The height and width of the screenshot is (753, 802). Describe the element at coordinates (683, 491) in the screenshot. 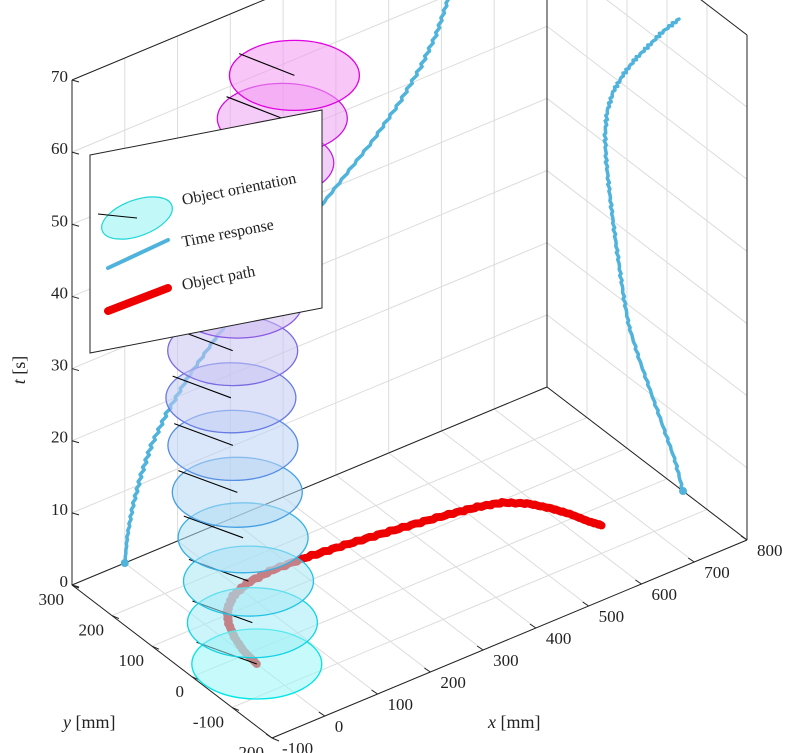

I see `time-response-side-end` at that location.